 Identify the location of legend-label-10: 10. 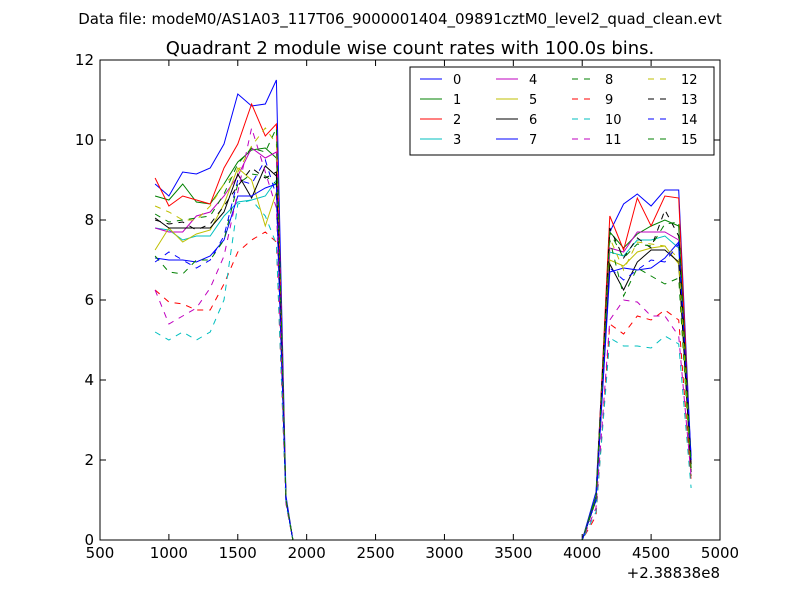
(613, 120).